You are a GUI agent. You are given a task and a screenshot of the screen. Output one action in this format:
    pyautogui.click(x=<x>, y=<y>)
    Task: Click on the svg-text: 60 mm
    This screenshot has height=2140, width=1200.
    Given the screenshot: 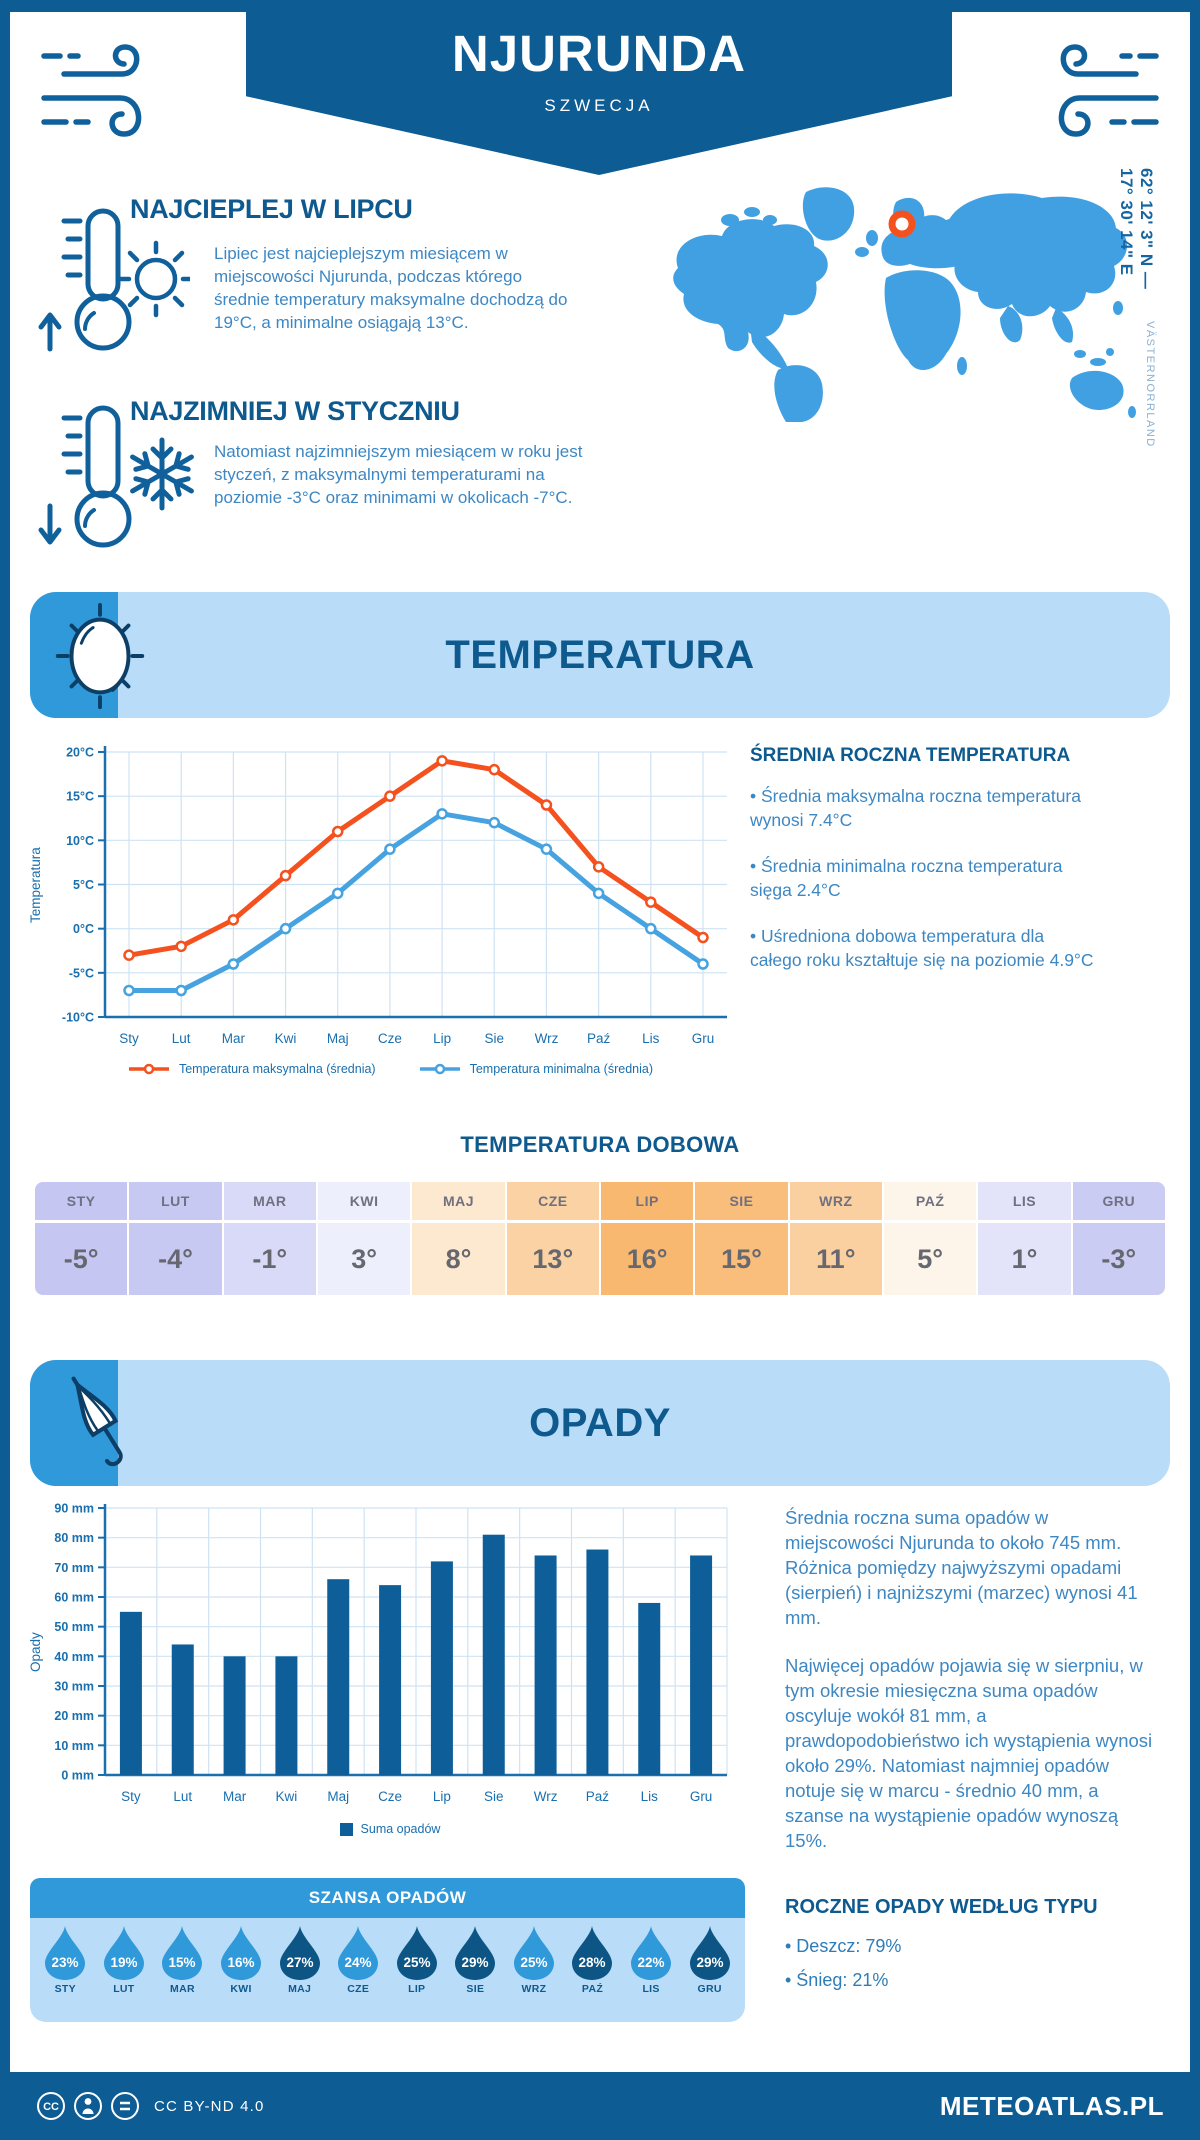 What is the action you would take?
    pyautogui.click(x=74, y=1598)
    